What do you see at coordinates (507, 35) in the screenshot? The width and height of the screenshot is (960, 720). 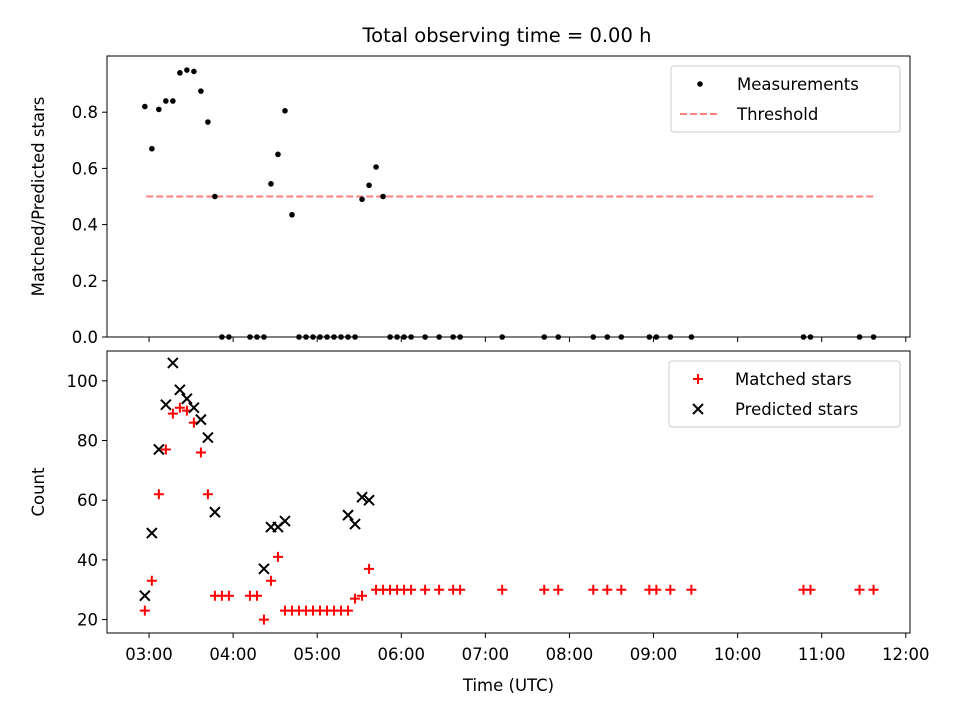 I see `figure-title: Total observing time = 0.00 h` at bounding box center [507, 35].